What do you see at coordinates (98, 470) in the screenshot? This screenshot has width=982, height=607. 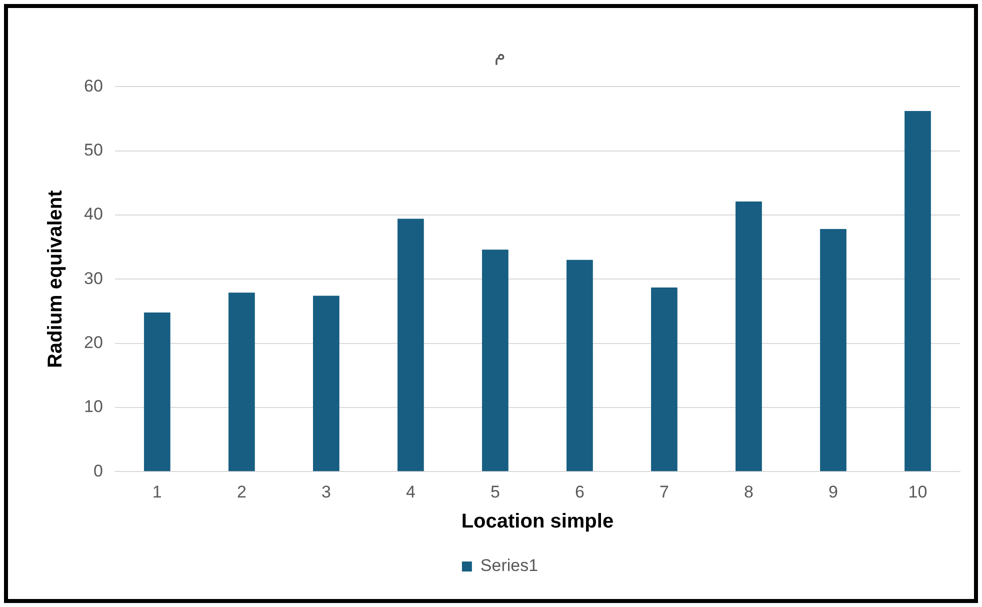 I see `y-tick-label: 0` at bounding box center [98, 470].